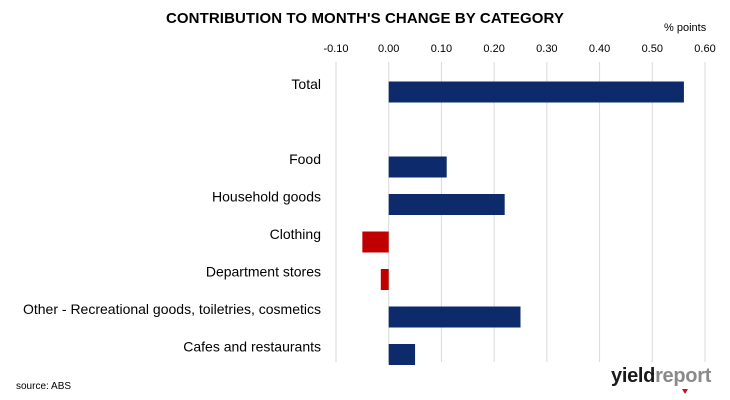  Describe the element at coordinates (335, 49) in the screenshot. I see `x-tick-label: -0.10` at that location.